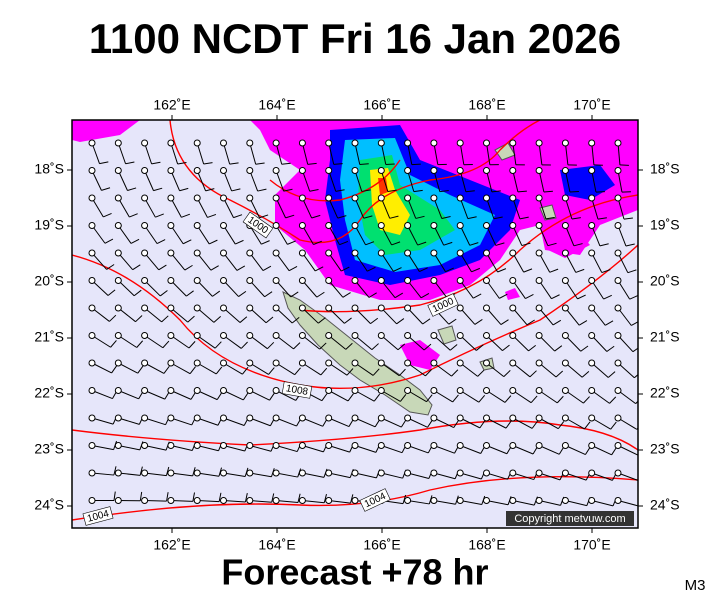 The image size is (711, 600). I want to click on lat-tick-label: 18˚S, so click(49, 169).